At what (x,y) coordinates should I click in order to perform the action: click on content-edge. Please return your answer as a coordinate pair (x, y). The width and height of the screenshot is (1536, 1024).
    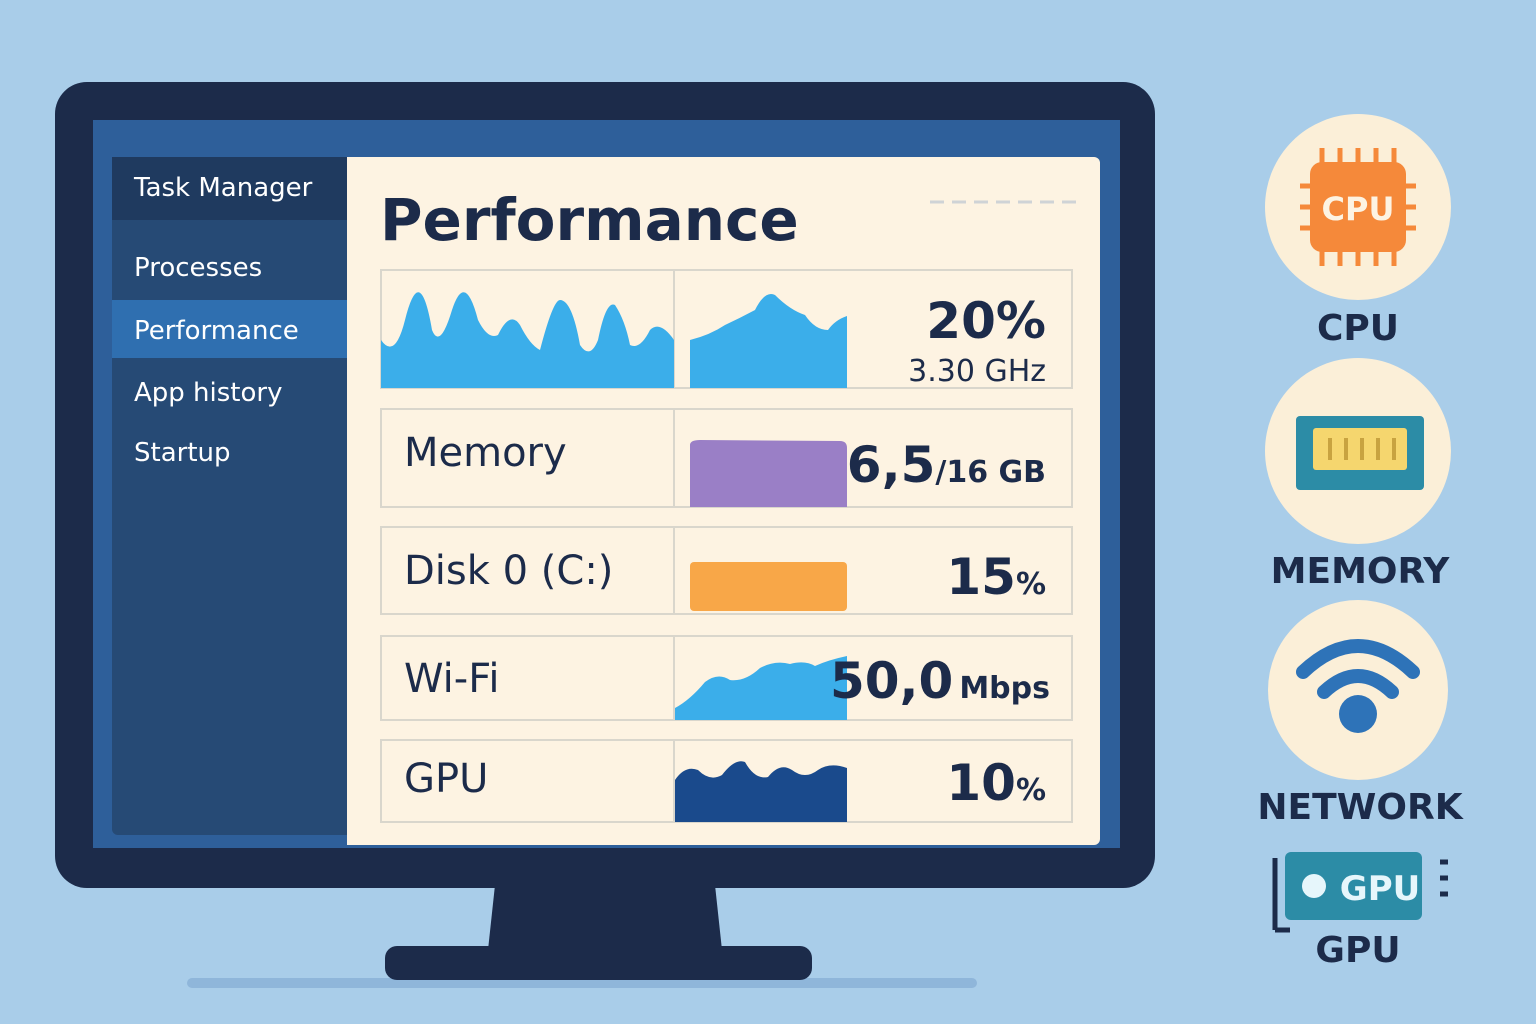
    Looking at the image, I should click on (352, 501).